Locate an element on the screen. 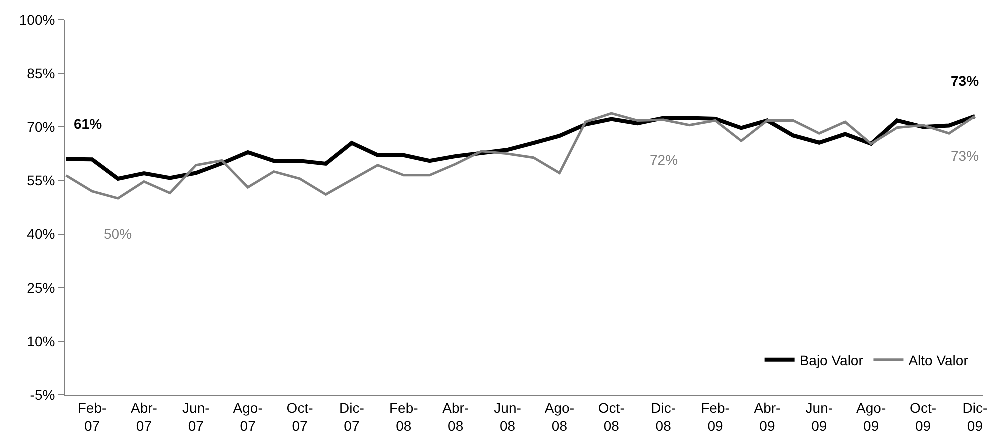 Image resolution: width=998 pixels, height=445 pixels. x-tick-label: Jun- 09 is located at coordinates (820, 417).